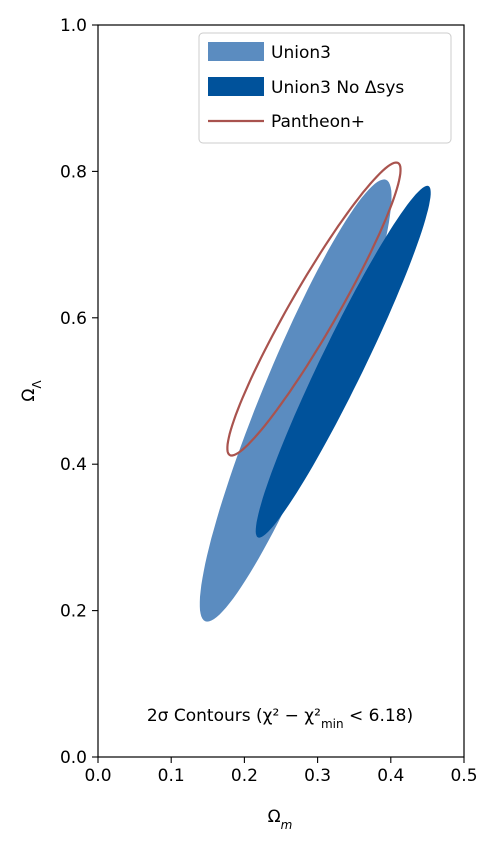 The image size is (497, 841). What do you see at coordinates (236, 51) in the screenshot?
I see `legend-swatch-union3` at bounding box center [236, 51].